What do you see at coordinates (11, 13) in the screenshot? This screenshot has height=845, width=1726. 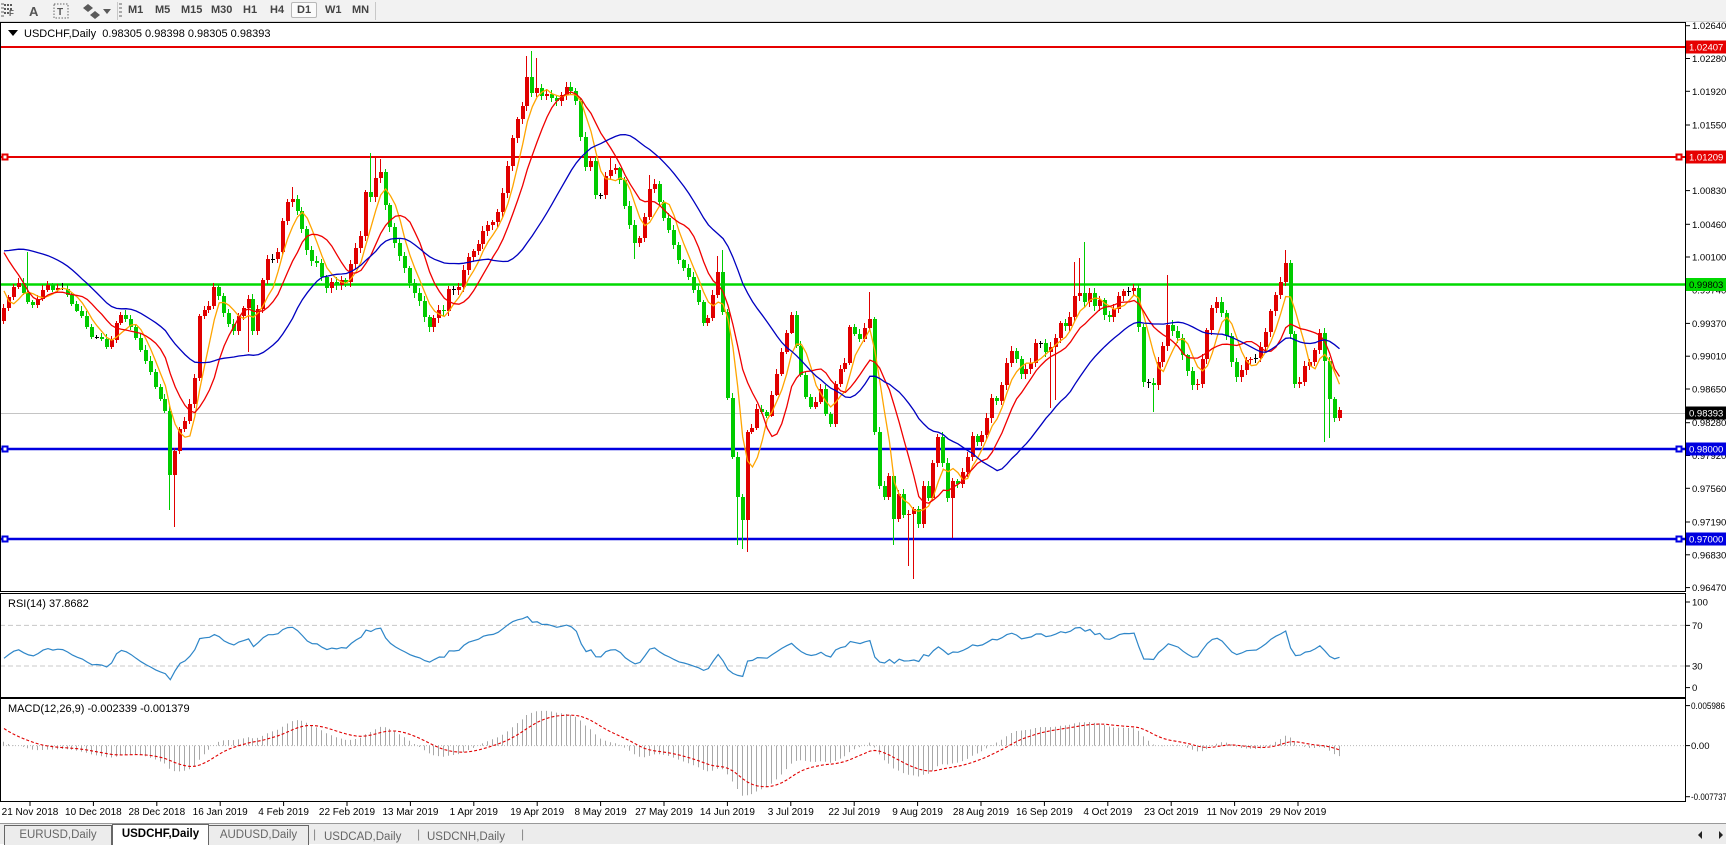 I see `svg-text: F` at bounding box center [11, 13].